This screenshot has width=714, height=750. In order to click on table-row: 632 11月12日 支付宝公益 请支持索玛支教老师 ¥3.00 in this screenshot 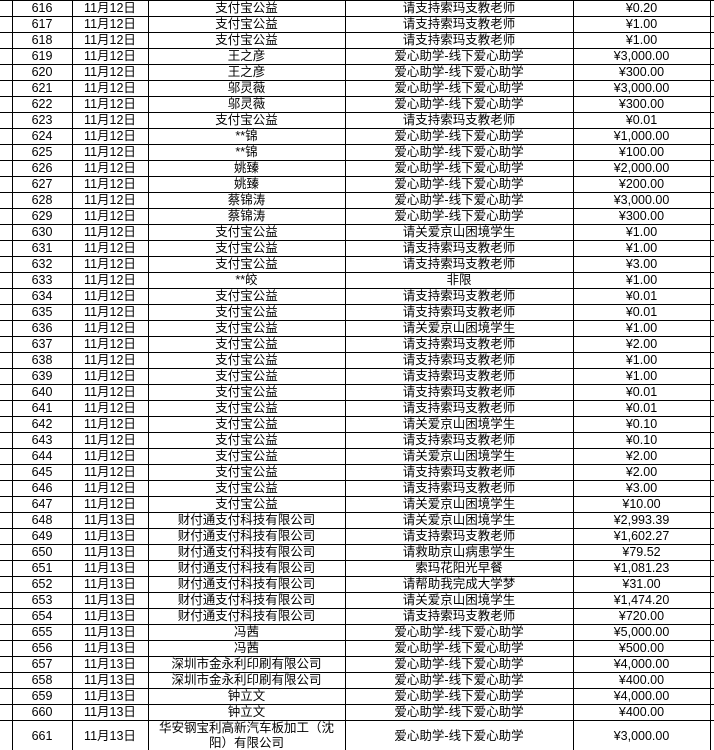, I will do `click(357, 264)`.